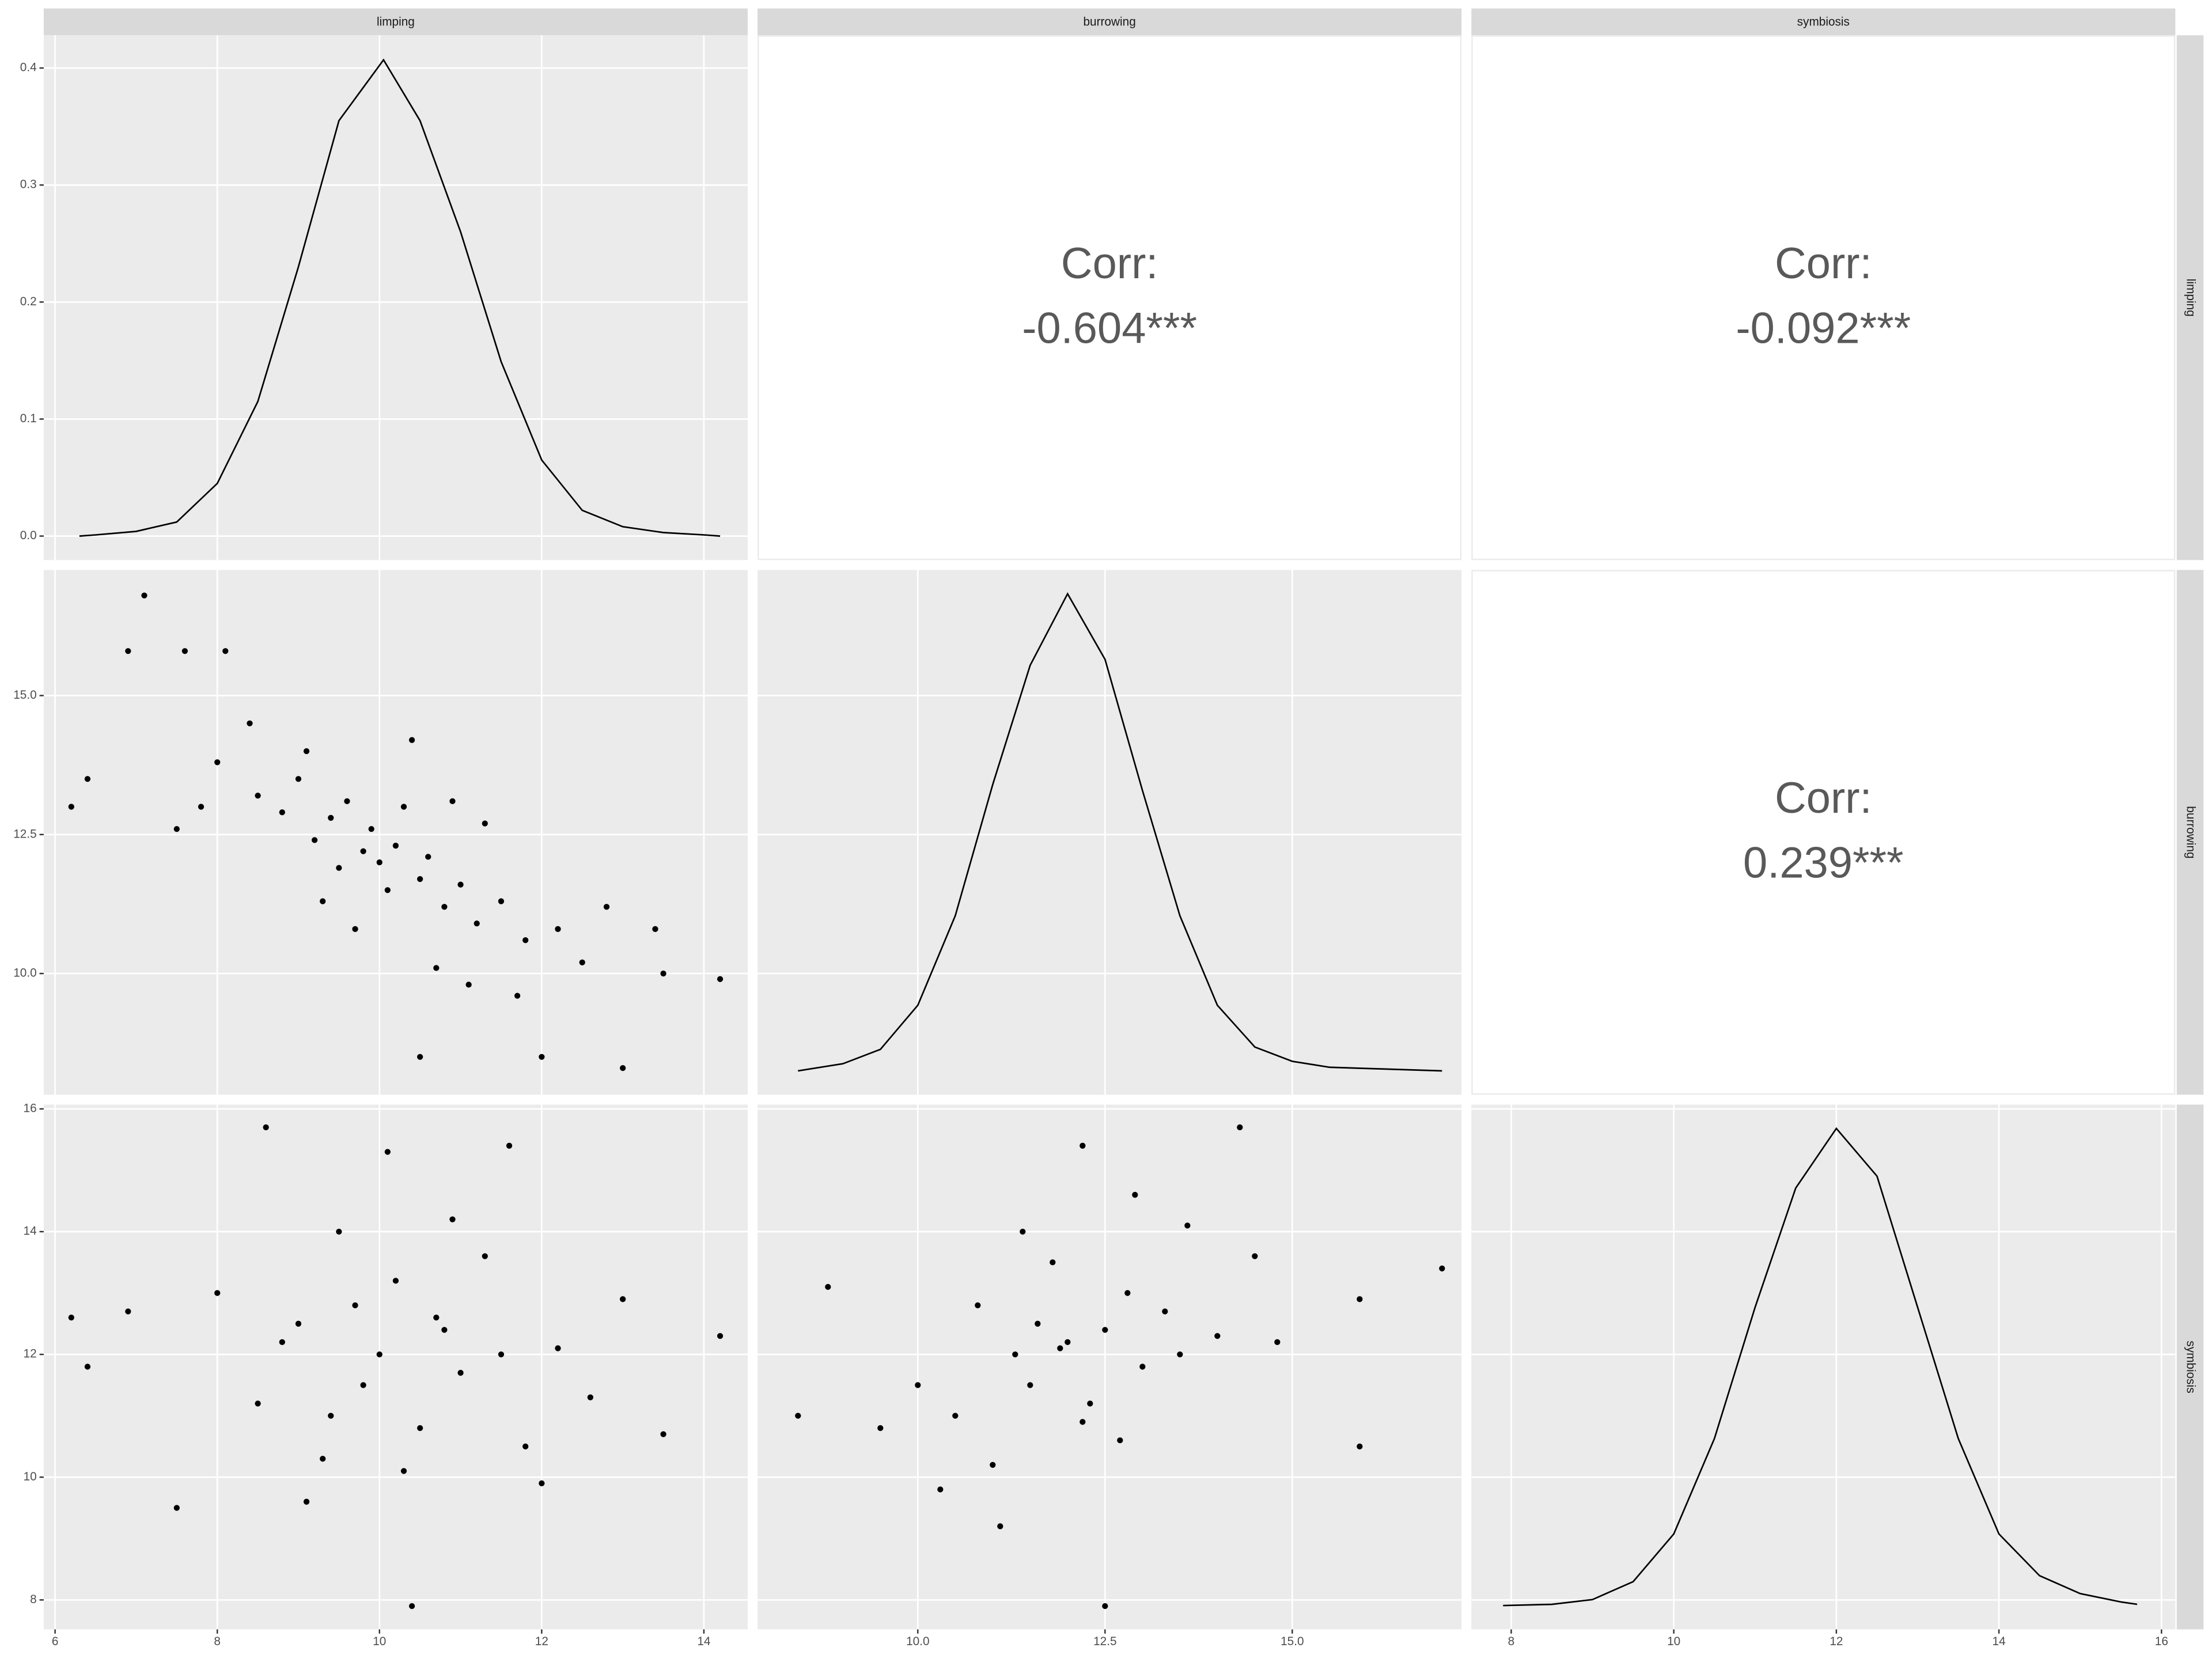 Image resolution: width=2212 pixels, height=1659 pixels. Describe the element at coordinates (1999, 1641) in the screenshot. I see `x-tick-label: 14` at that location.